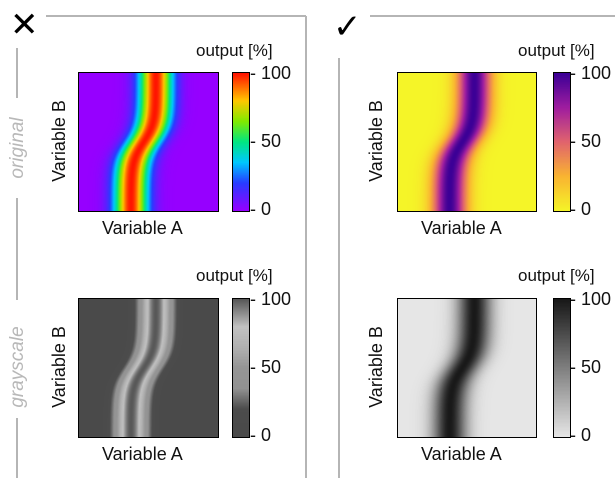 The height and width of the screenshot is (478, 615). I want to click on tick-0-4: - 0, so click(581, 435).